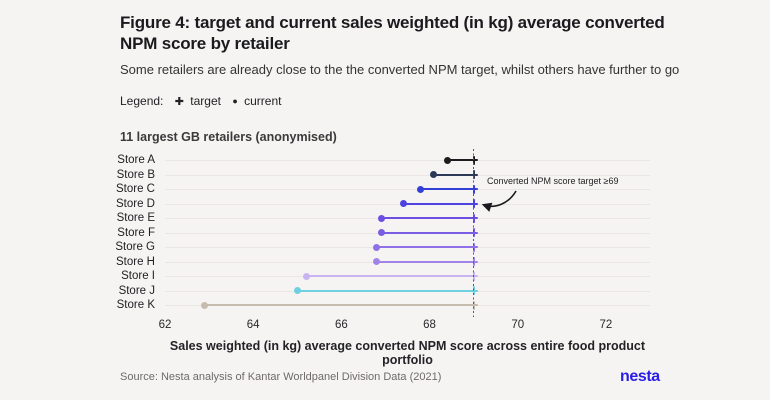  I want to click on current-dot-store-b, so click(434, 174).